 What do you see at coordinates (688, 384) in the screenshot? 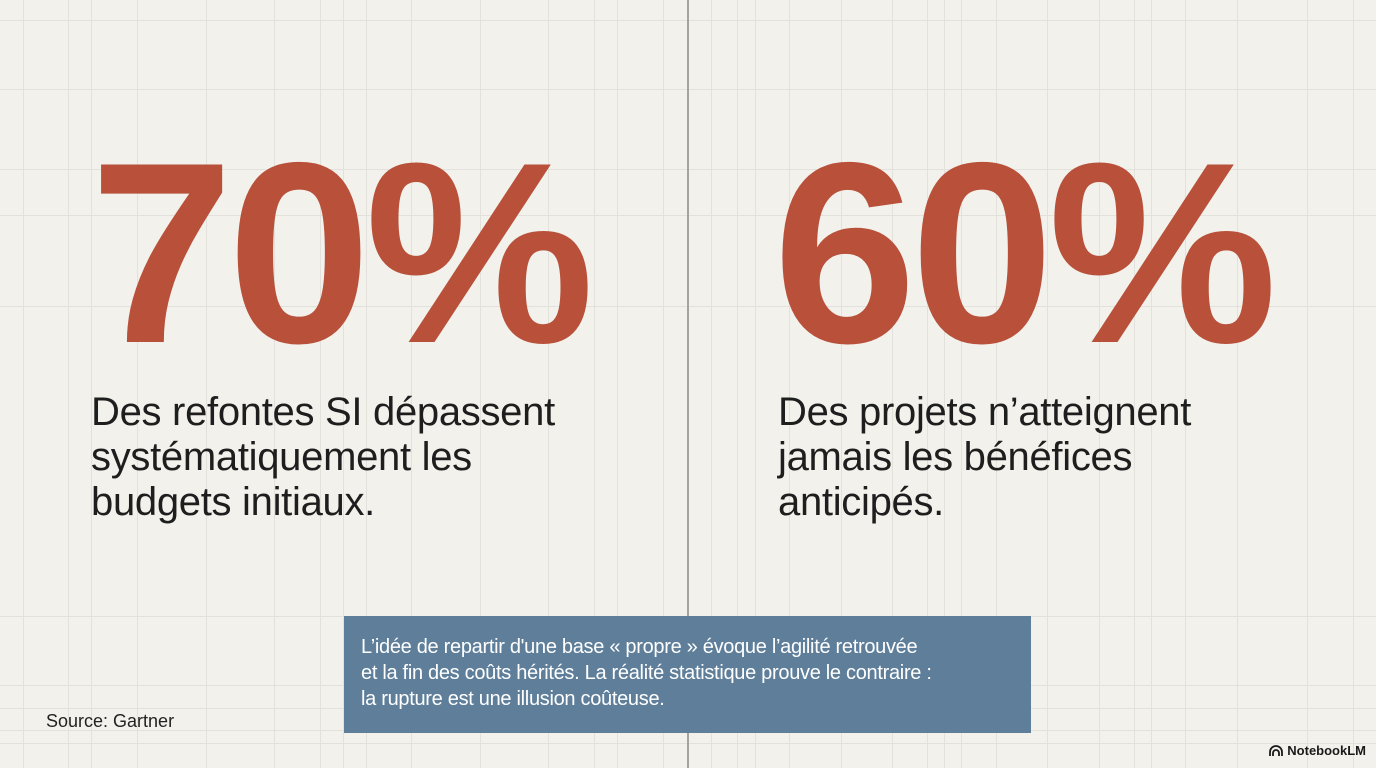
I see `center-divider` at bounding box center [688, 384].